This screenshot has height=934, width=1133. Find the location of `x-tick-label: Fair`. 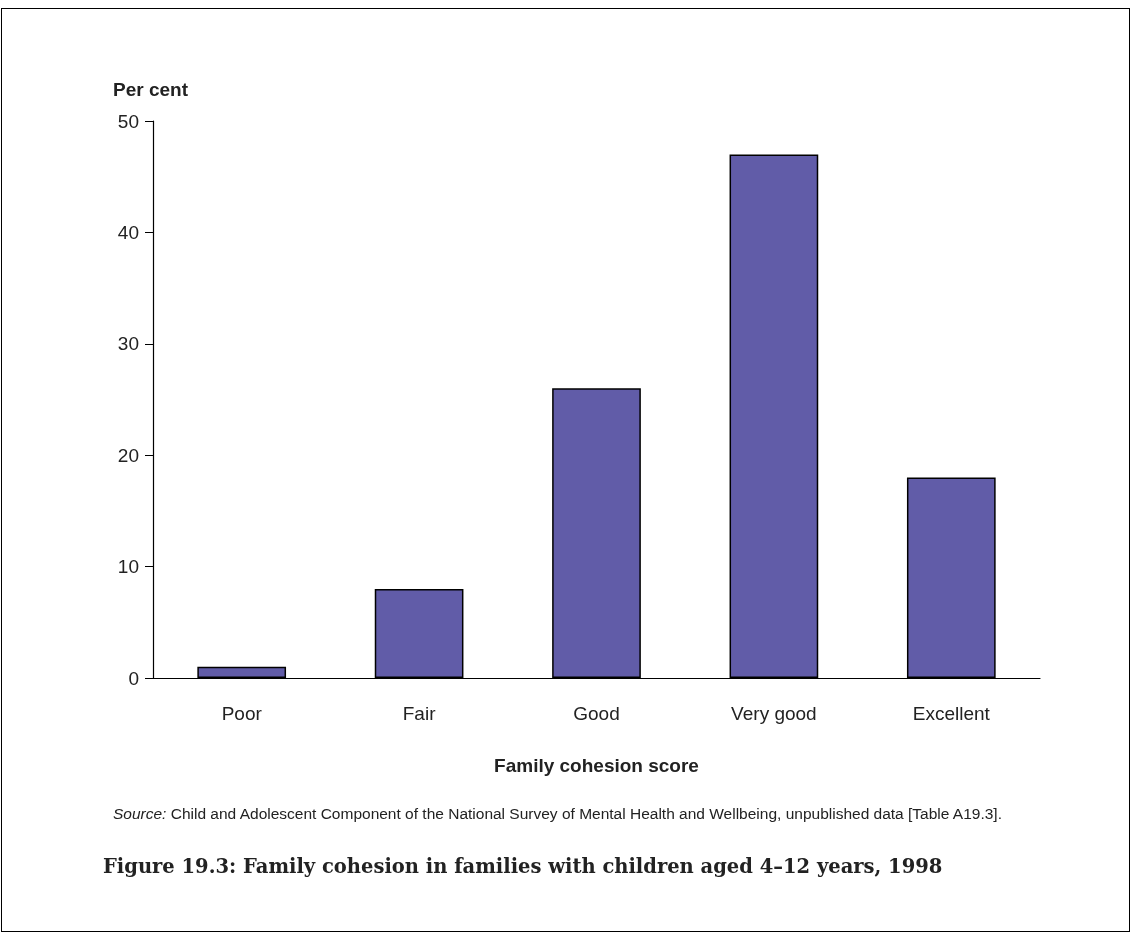

x-tick-label: Fair is located at coordinates (419, 713).